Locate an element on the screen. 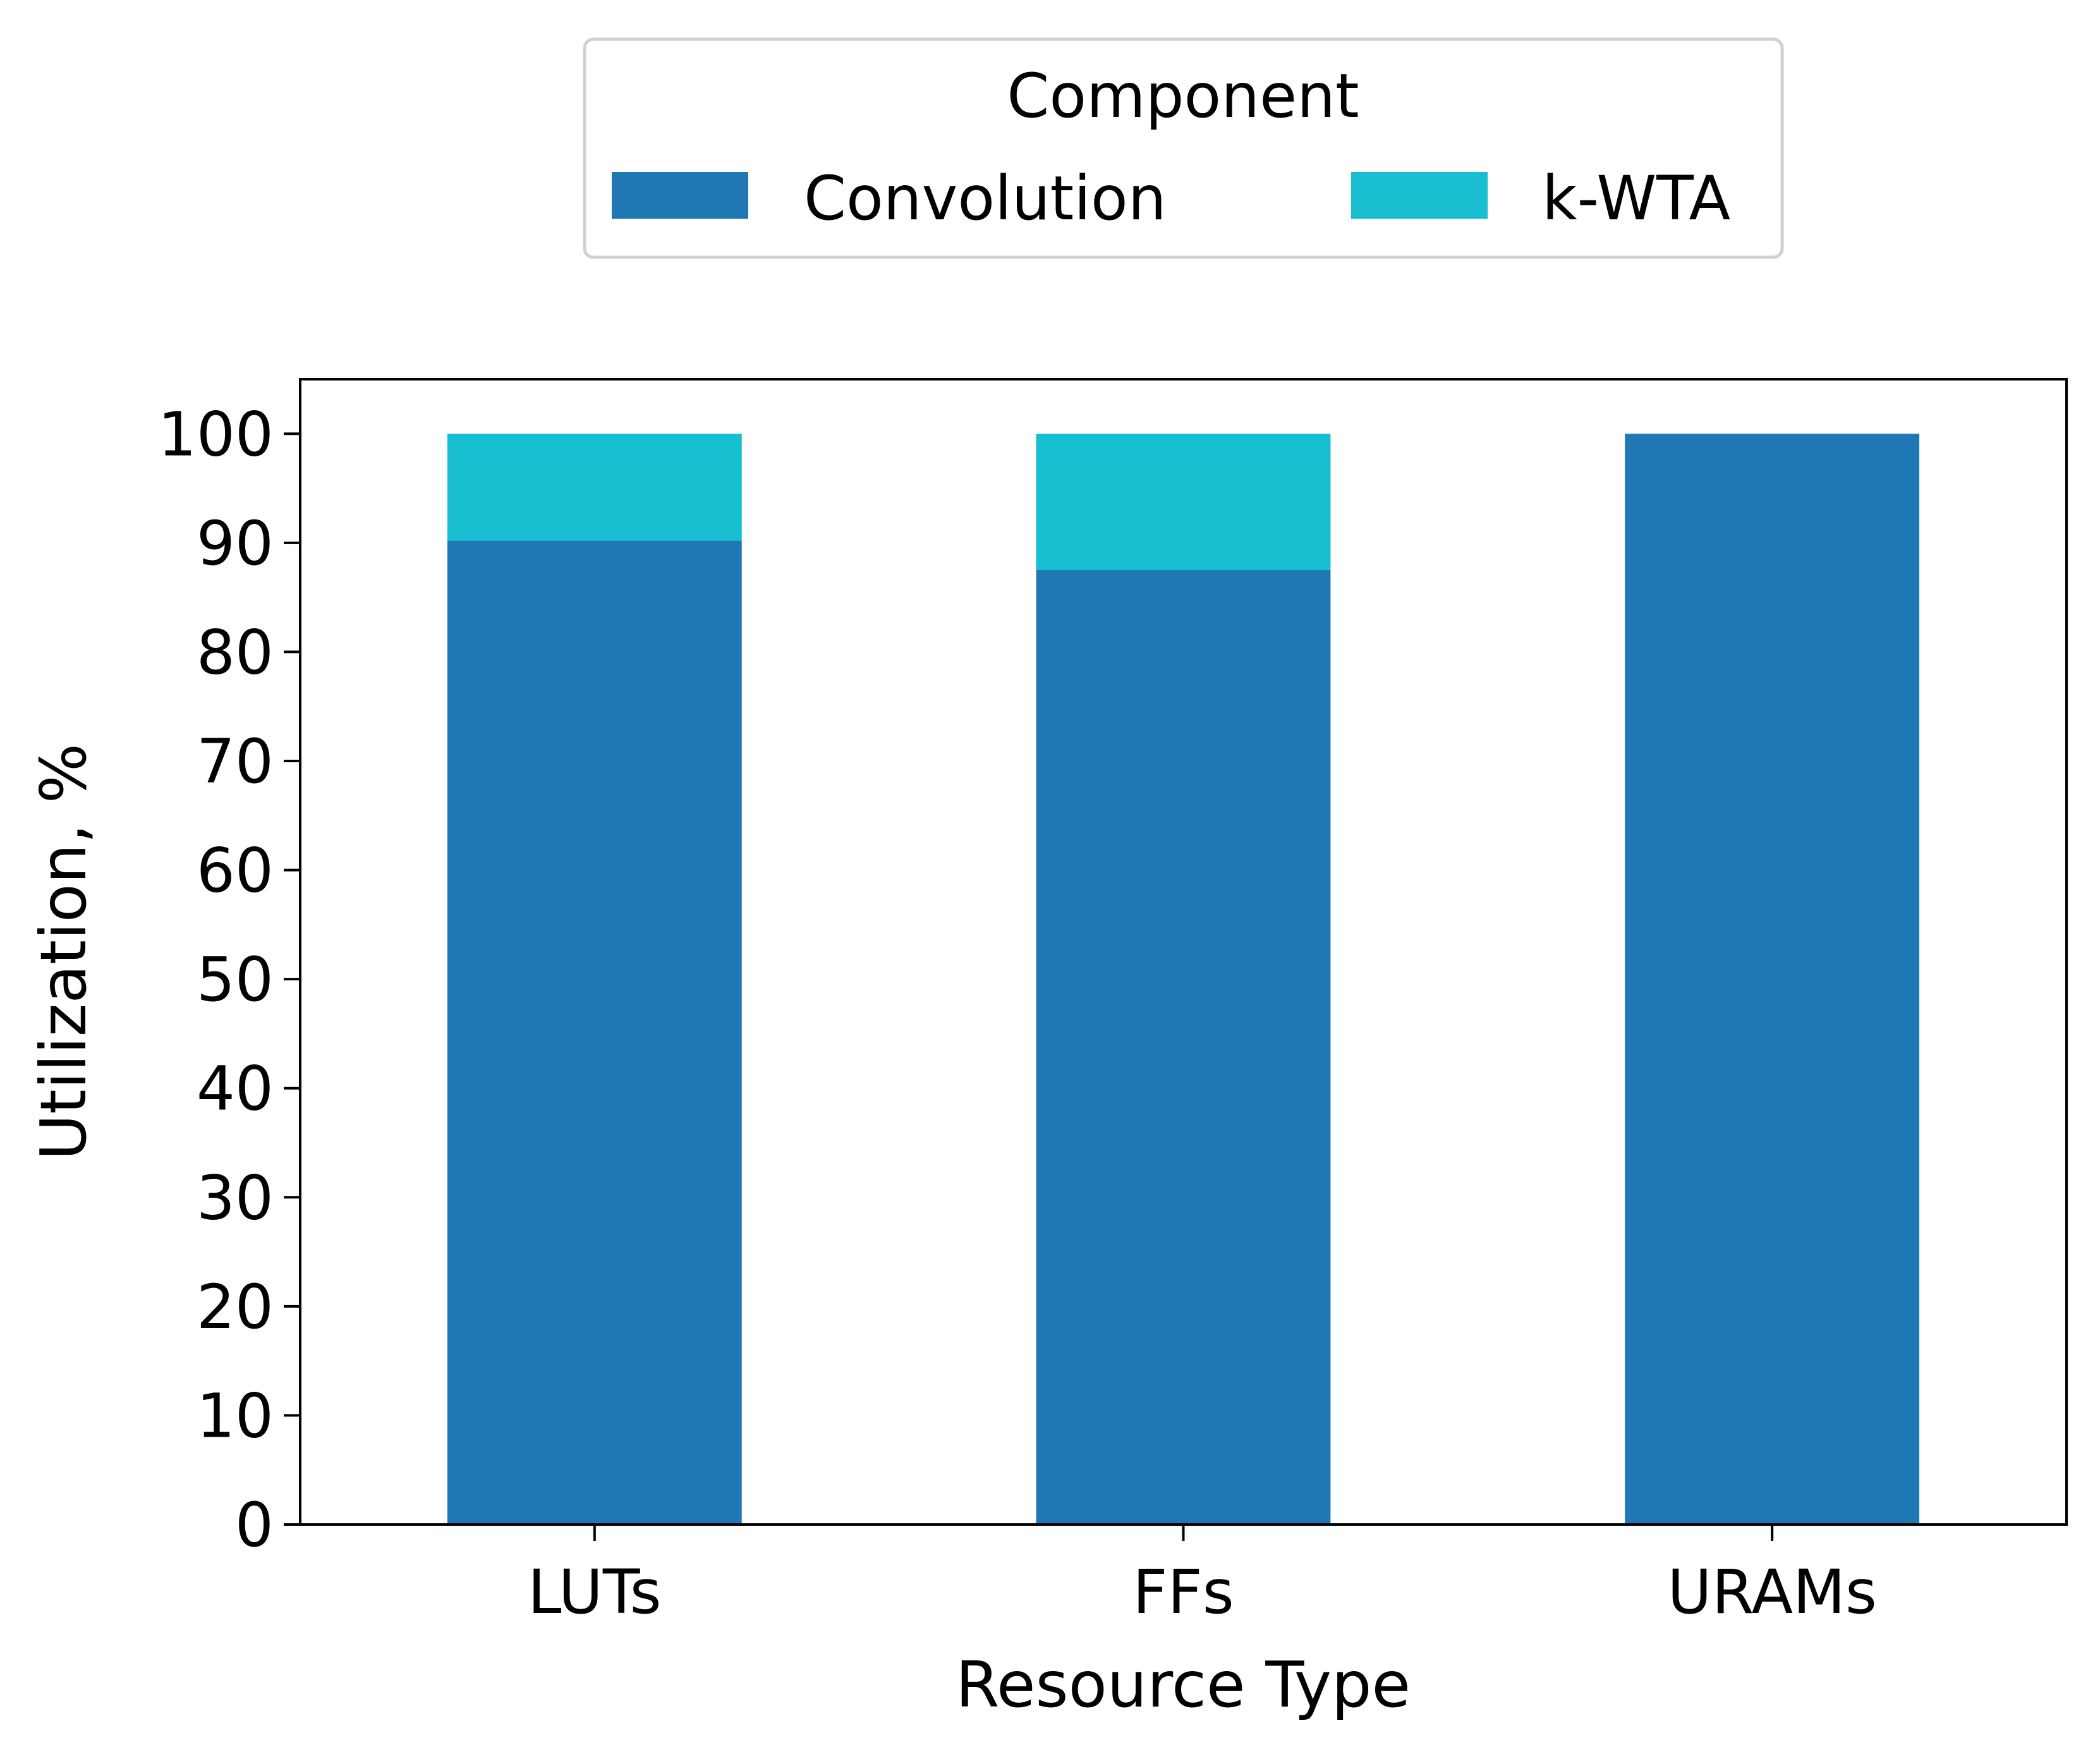 Image resolution: width=2100 pixels, height=1759 pixels. y-tick-label: 0 is located at coordinates (254, 1525).